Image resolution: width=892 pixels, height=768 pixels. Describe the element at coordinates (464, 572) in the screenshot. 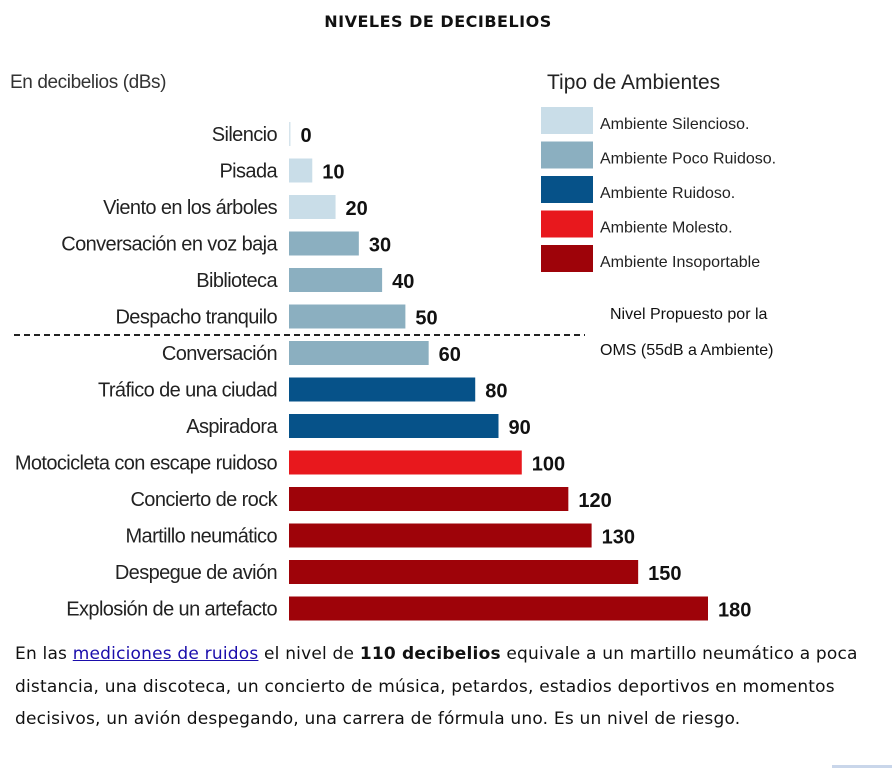

I see `bar-despegue-de-avion` at that location.